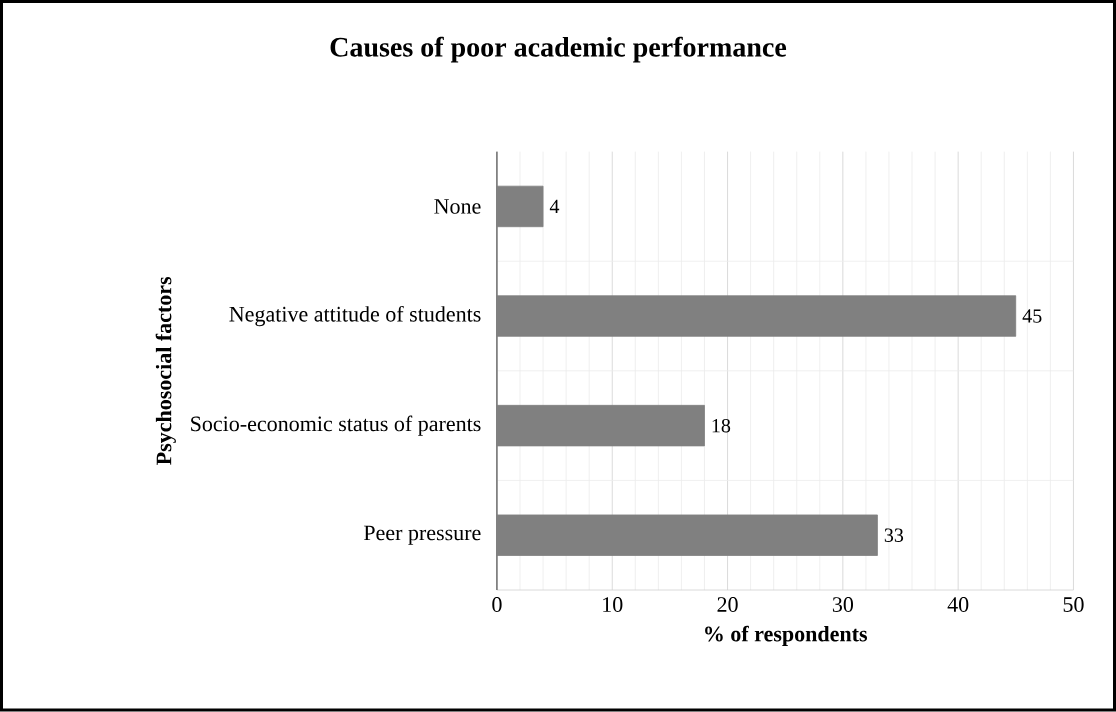 The height and width of the screenshot is (712, 1116). What do you see at coordinates (1073, 605) in the screenshot?
I see `x-tick-label: 50` at bounding box center [1073, 605].